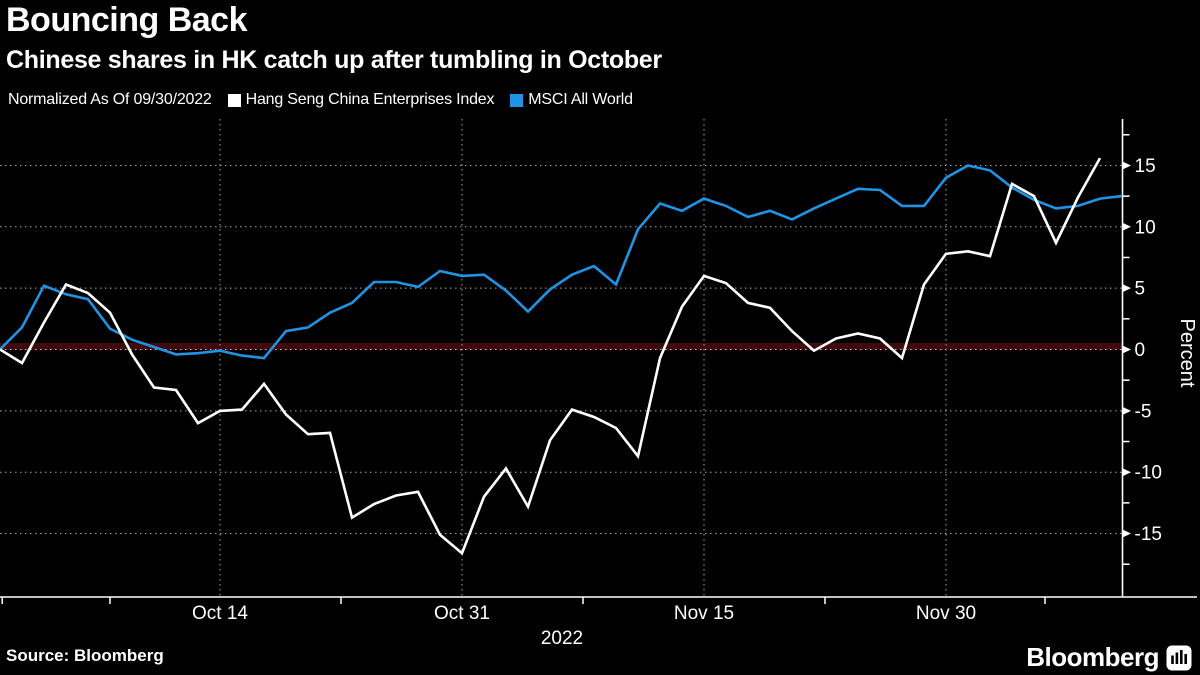  Describe the element at coordinates (580, 99) in the screenshot. I see `legend-label-msci: MSCI All World` at that location.